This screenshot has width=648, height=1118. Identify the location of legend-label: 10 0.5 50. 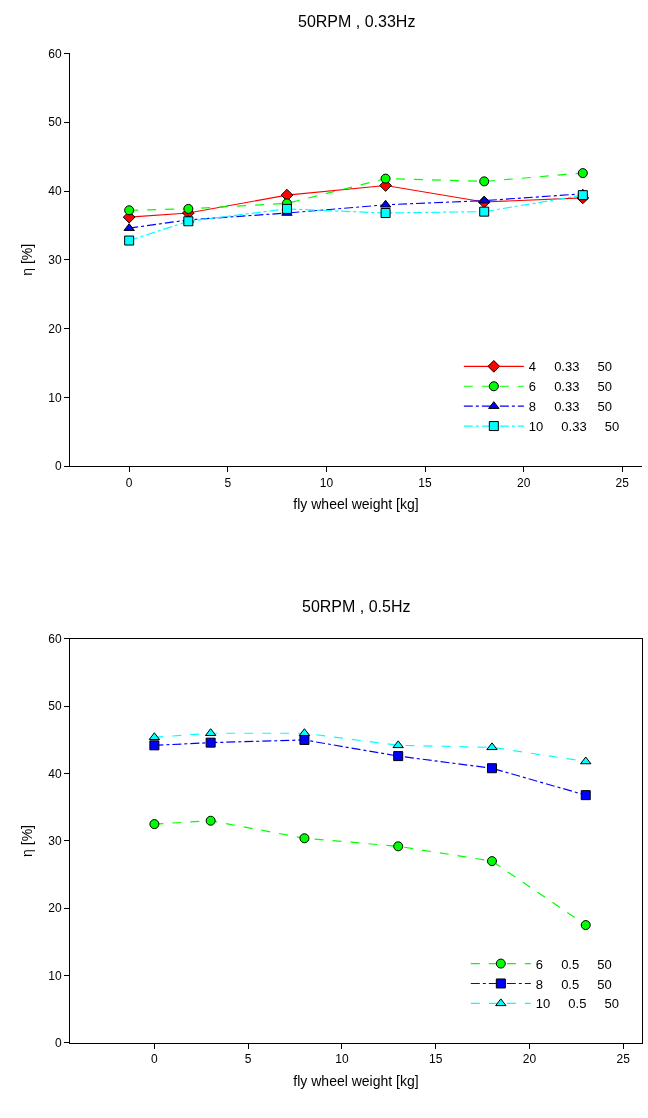
(577, 1004).